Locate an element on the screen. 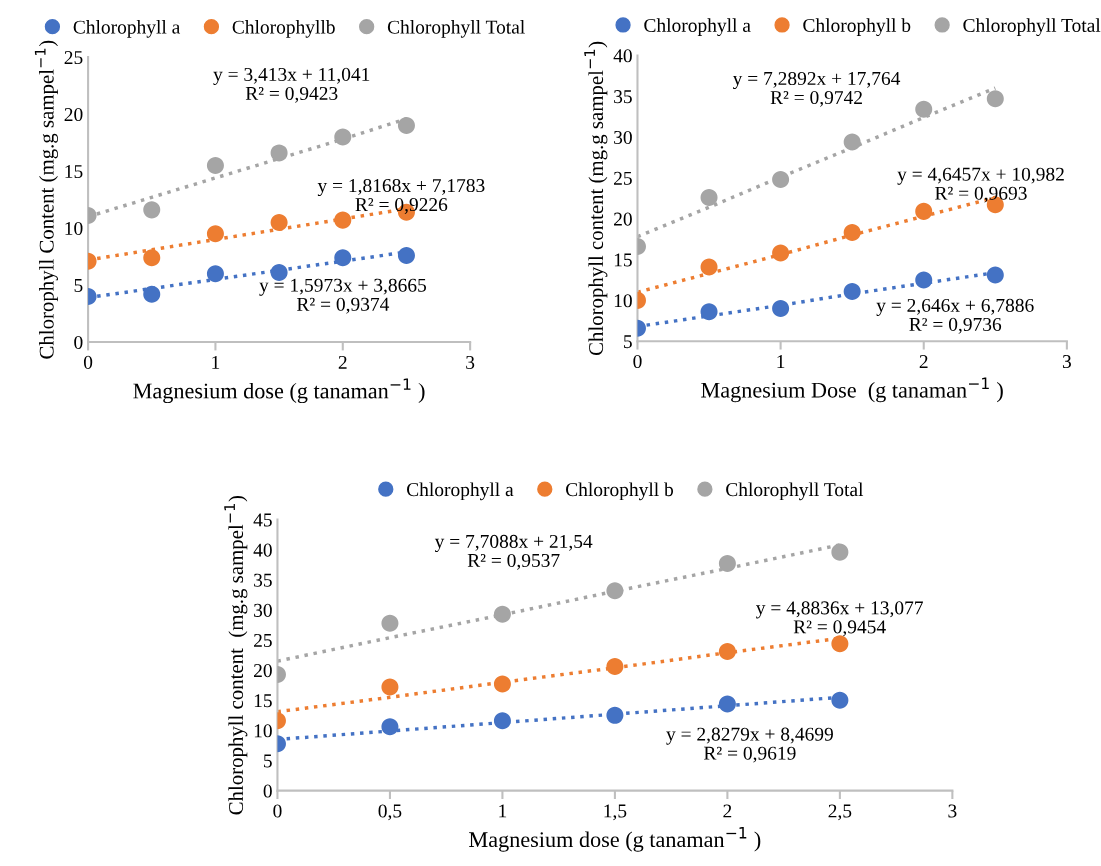 The image size is (1101, 866). annotation: y = 1,8168x + 7,1783 R² = 0,9226 is located at coordinates (401, 196).